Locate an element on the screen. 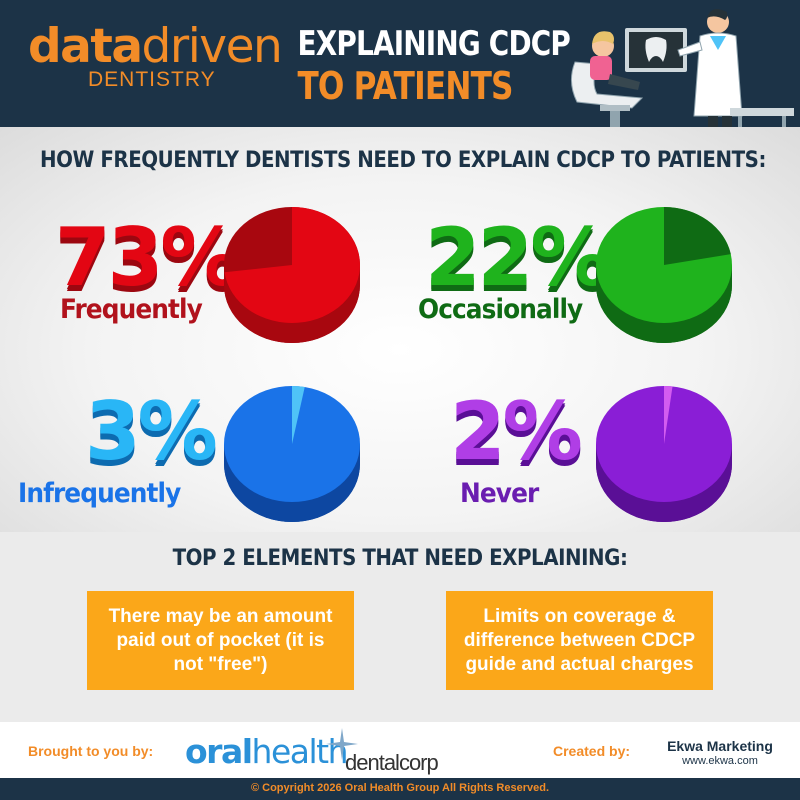 Image resolution: width=800 pixels, height=800 pixels. pie-slice-occasionally is located at coordinates (697, 236).